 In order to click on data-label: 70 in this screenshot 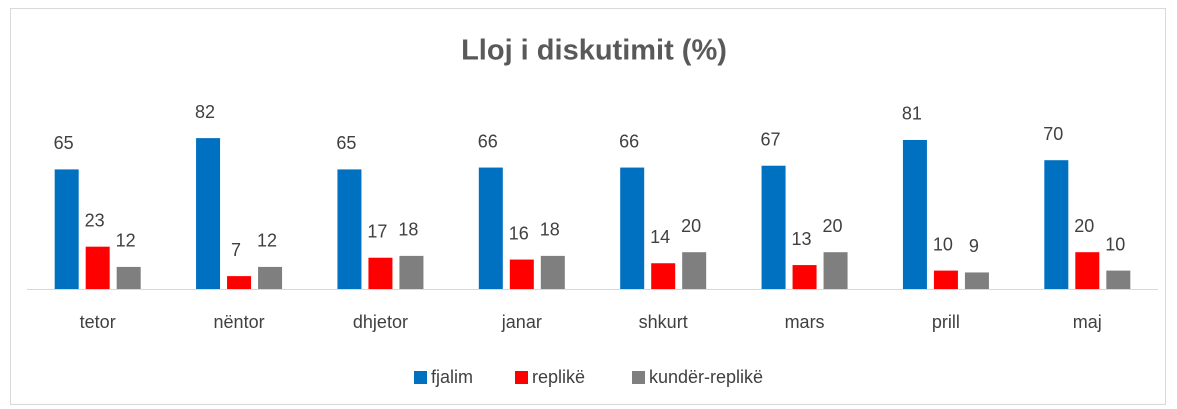, I will do `click(1053, 134)`.